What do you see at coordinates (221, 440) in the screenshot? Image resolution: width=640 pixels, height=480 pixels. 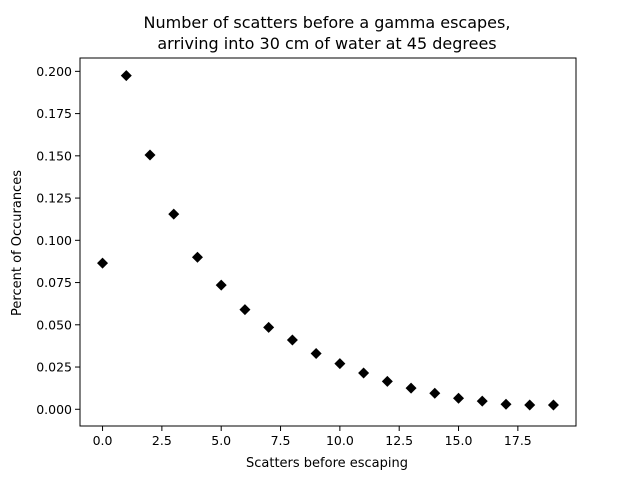 I see `x-tick-label: 5.0` at bounding box center [221, 440].